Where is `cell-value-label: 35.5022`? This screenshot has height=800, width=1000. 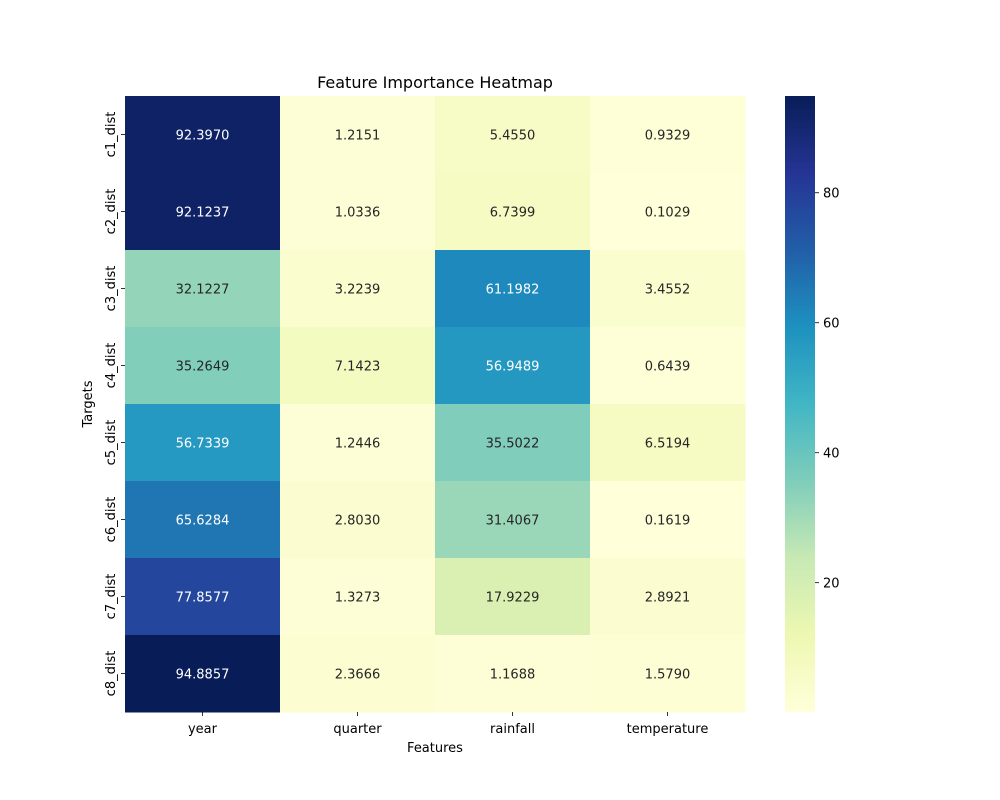 cell-value-label: 35.5022 is located at coordinates (513, 444).